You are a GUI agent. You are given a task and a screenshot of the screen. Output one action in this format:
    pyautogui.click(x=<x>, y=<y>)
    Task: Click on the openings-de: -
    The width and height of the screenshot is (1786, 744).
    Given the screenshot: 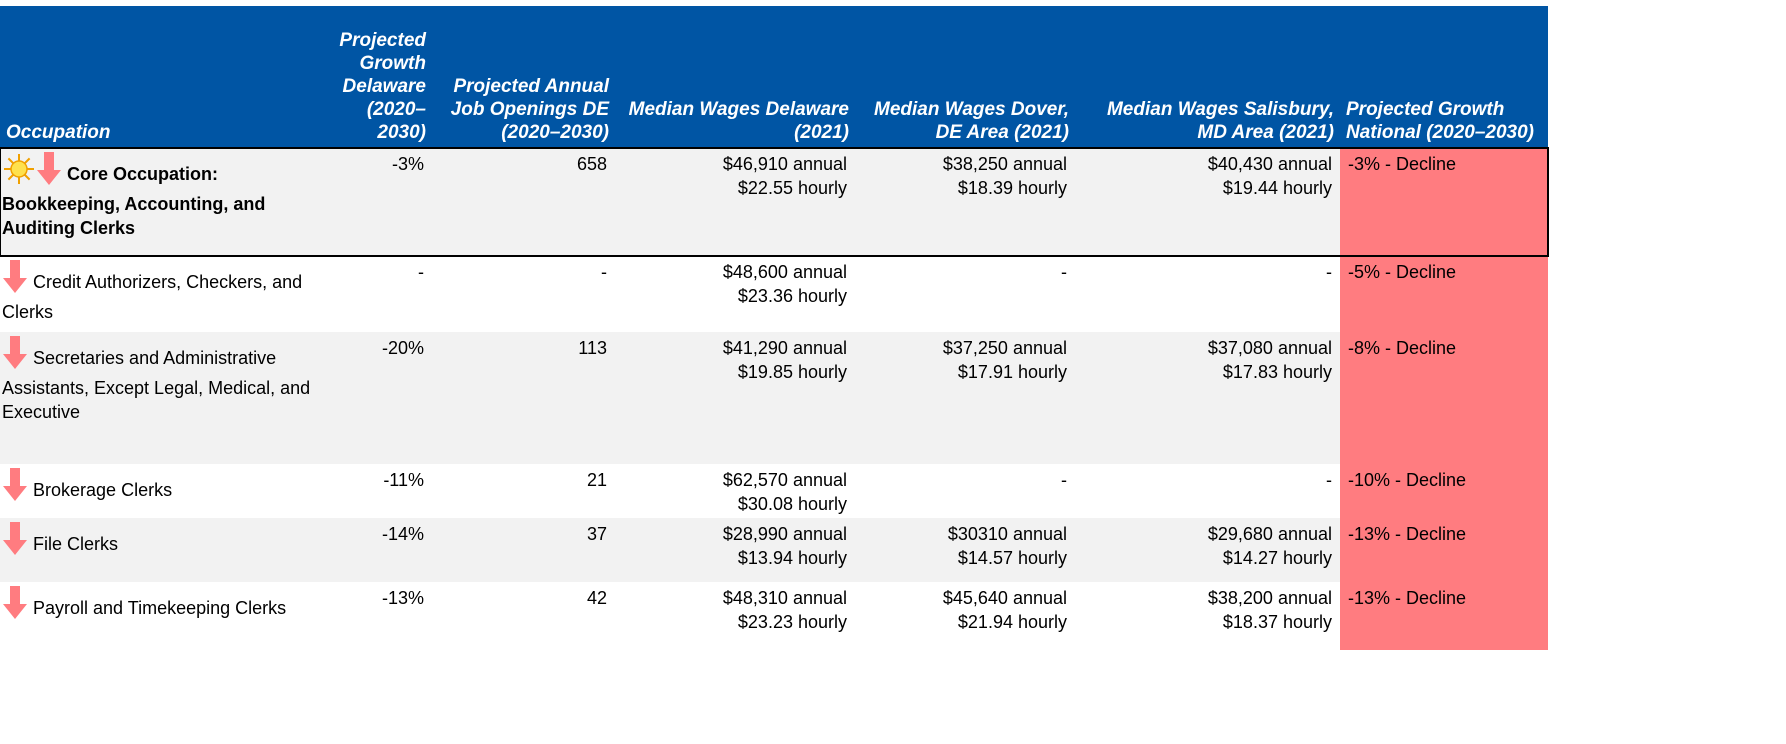 What is the action you would take?
    pyautogui.click(x=604, y=272)
    